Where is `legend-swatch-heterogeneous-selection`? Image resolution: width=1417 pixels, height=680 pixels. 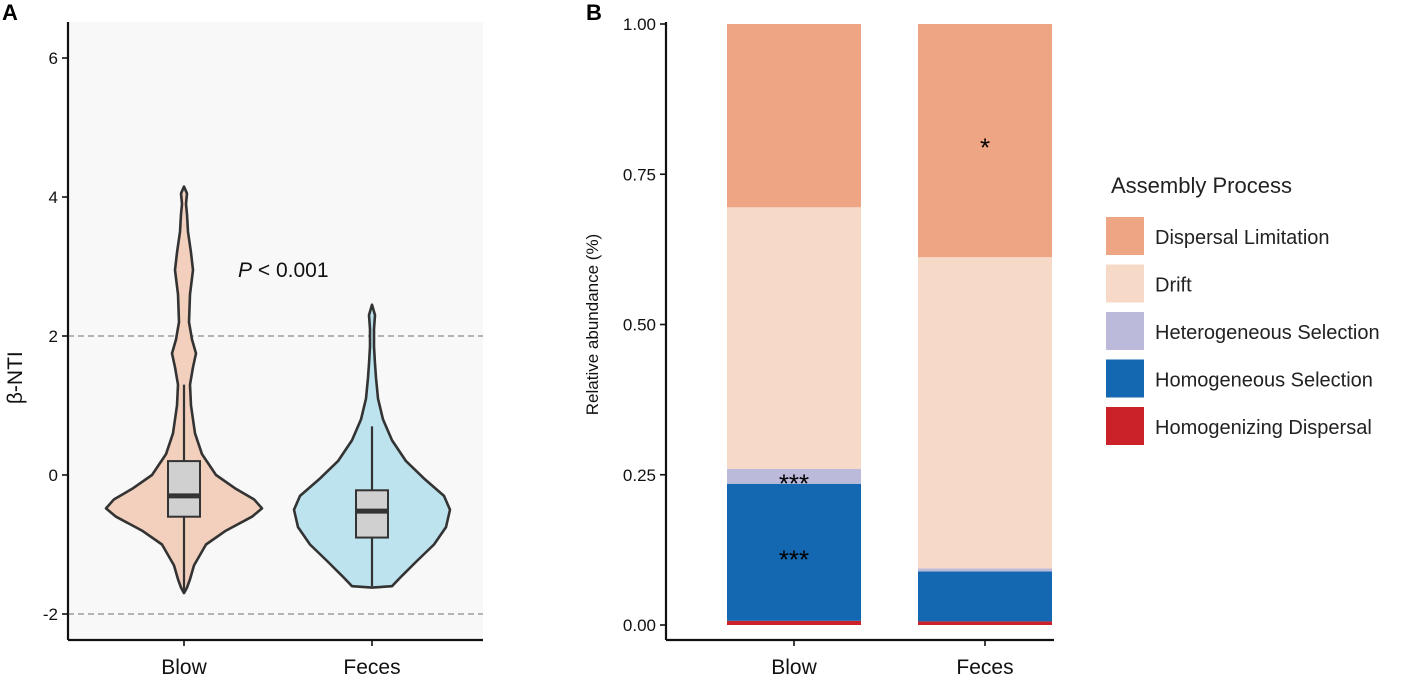 legend-swatch-heterogeneous-selection is located at coordinates (1125, 331).